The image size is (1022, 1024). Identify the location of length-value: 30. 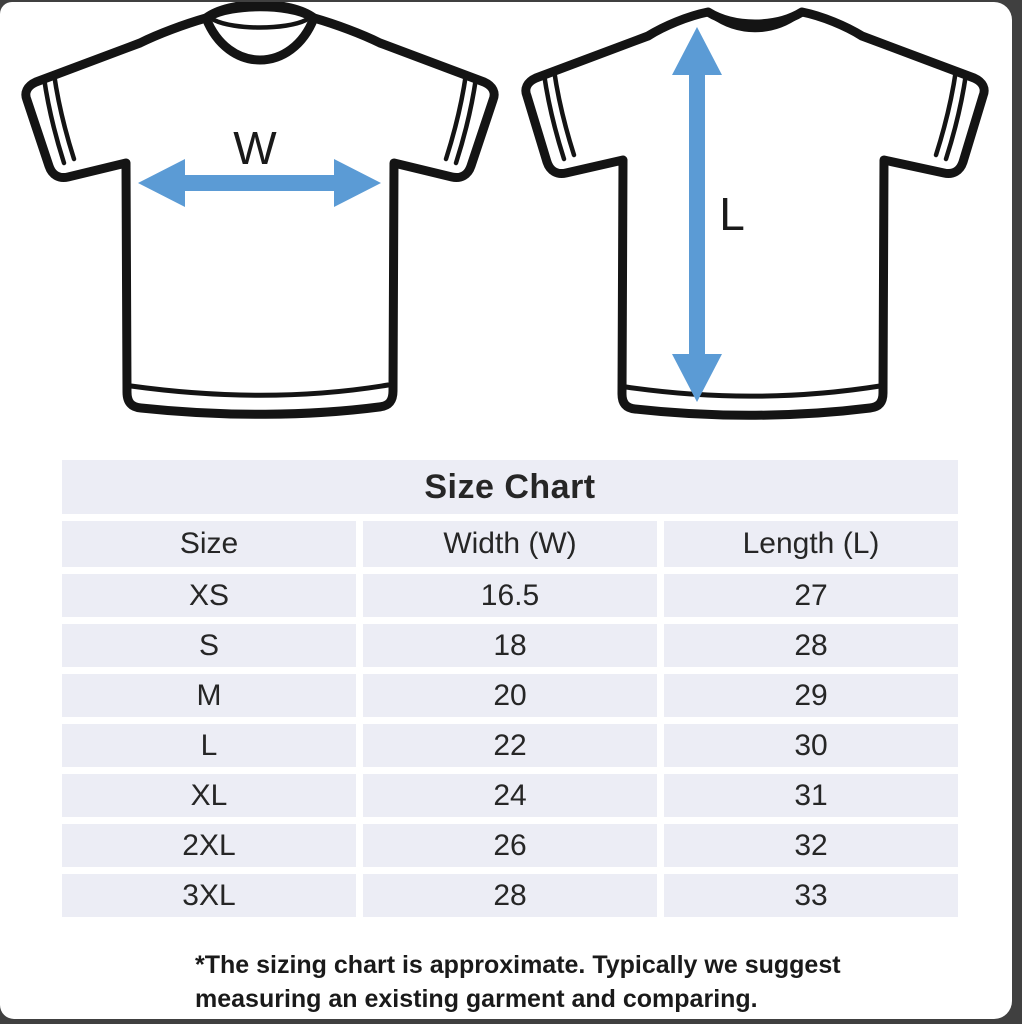
(811, 745).